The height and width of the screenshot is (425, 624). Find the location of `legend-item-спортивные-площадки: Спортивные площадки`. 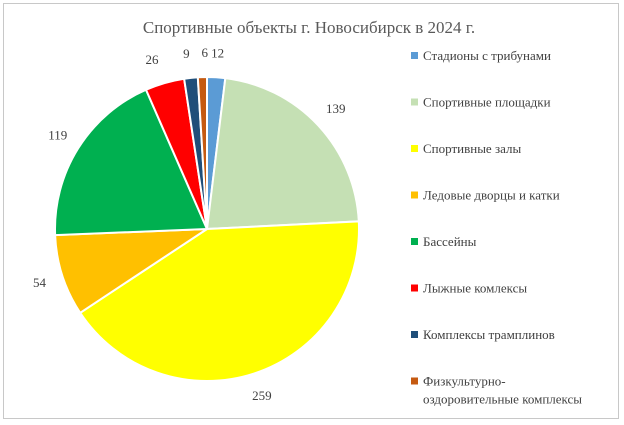

legend-item-спортивные-площадки: Спортивные площадки is located at coordinates (481, 102).